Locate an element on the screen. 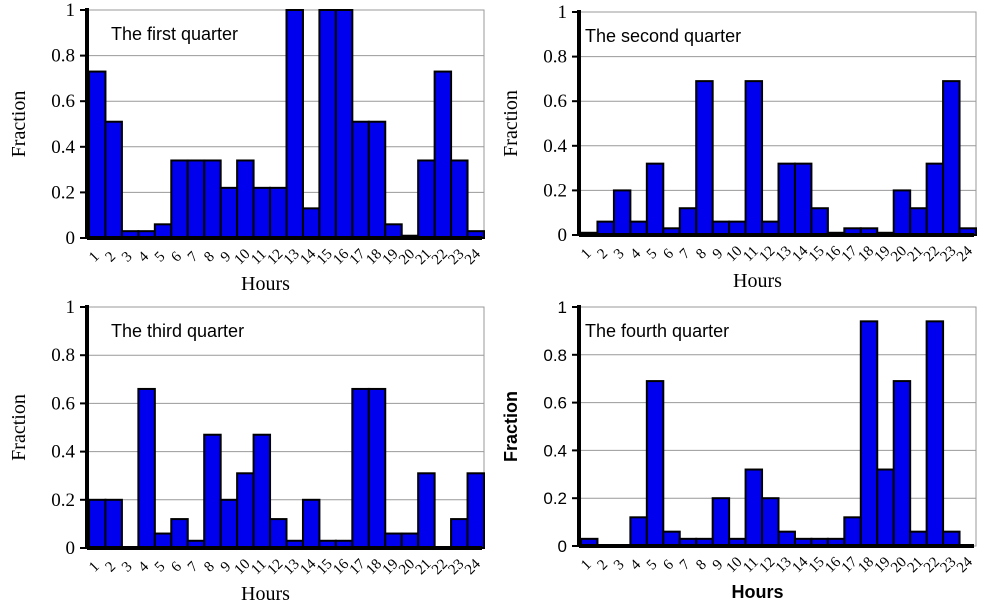 This screenshot has height=605, width=981. y-tick-label: 0 is located at coordinates (563, 235).